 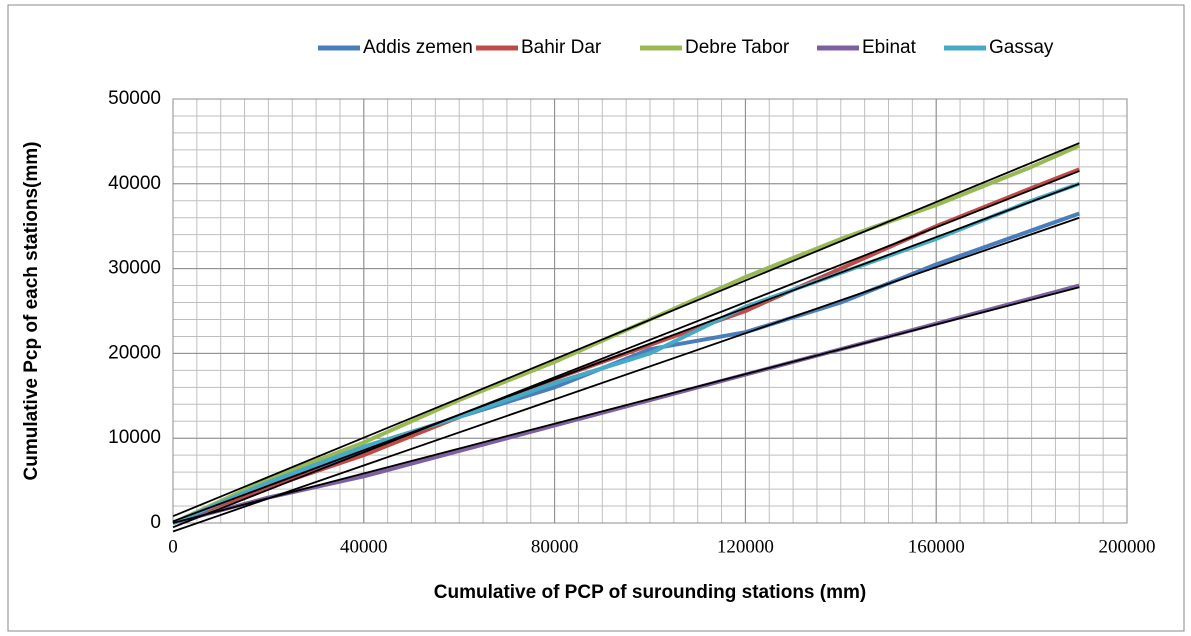 I want to click on legend-label: Debre Tabor, so click(x=737, y=47).